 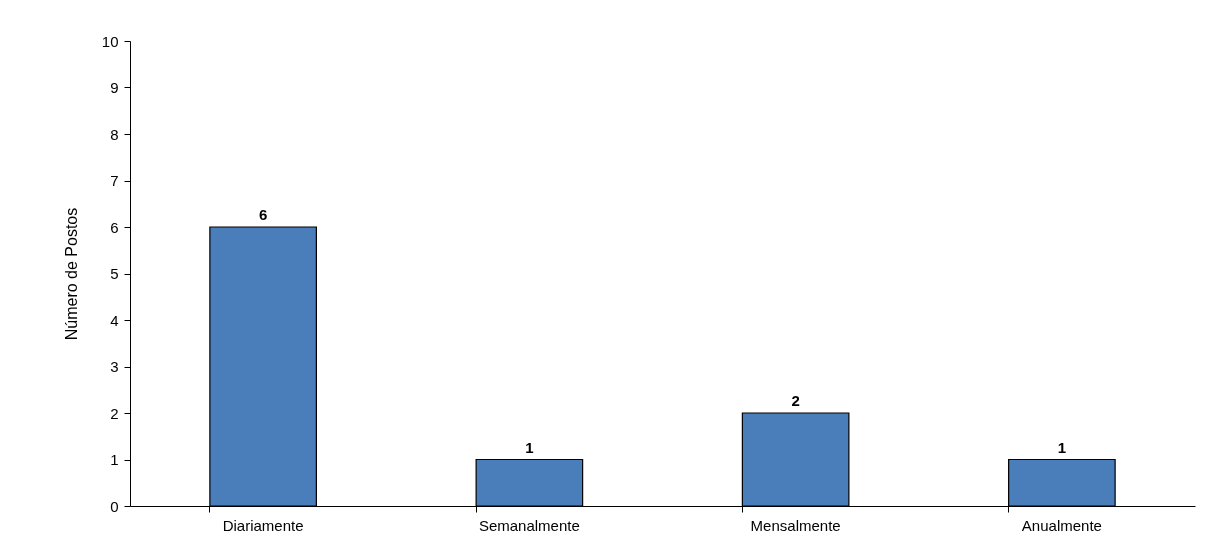 I want to click on y-tick-label: 9, so click(x=114, y=87).